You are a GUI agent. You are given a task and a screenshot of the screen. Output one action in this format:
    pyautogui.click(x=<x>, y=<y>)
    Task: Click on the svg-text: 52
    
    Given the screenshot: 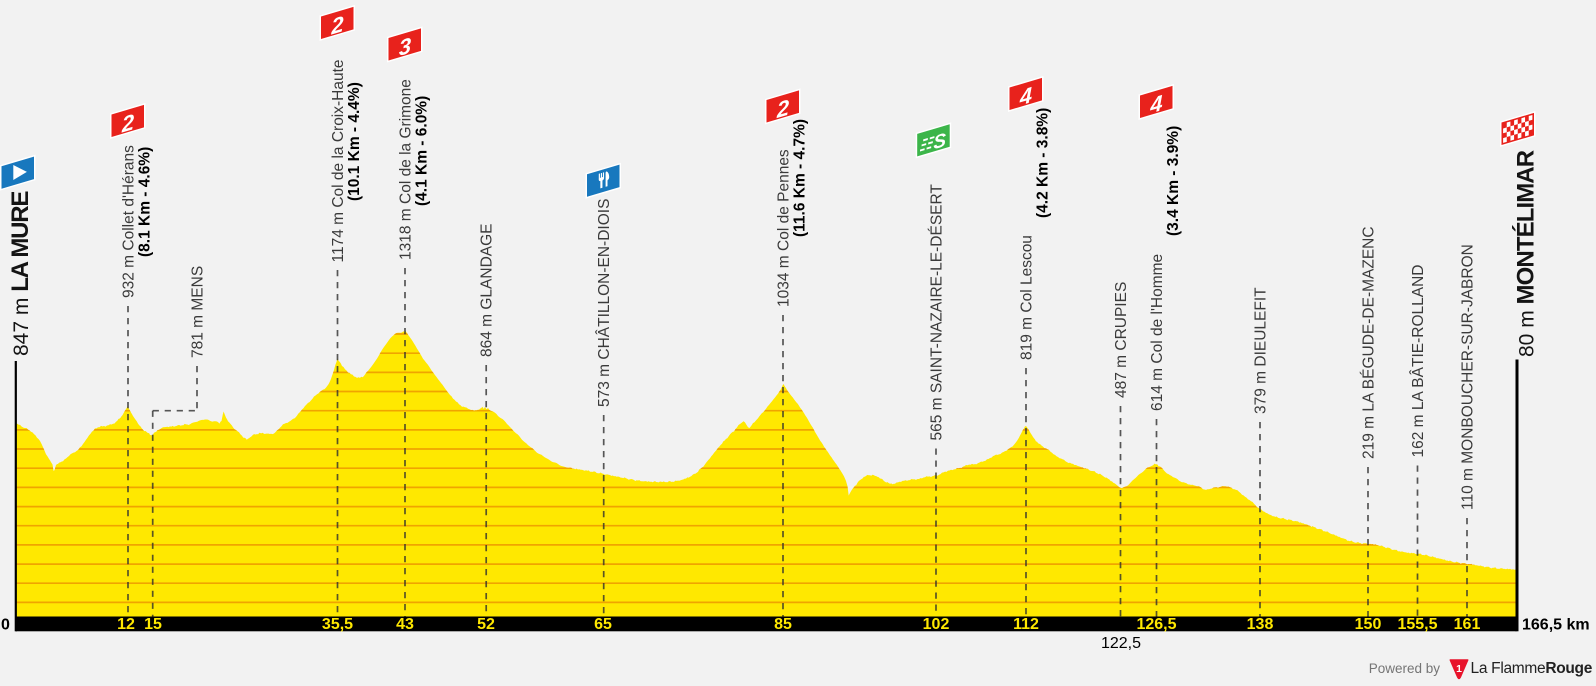 What is the action you would take?
    pyautogui.click(x=486, y=624)
    